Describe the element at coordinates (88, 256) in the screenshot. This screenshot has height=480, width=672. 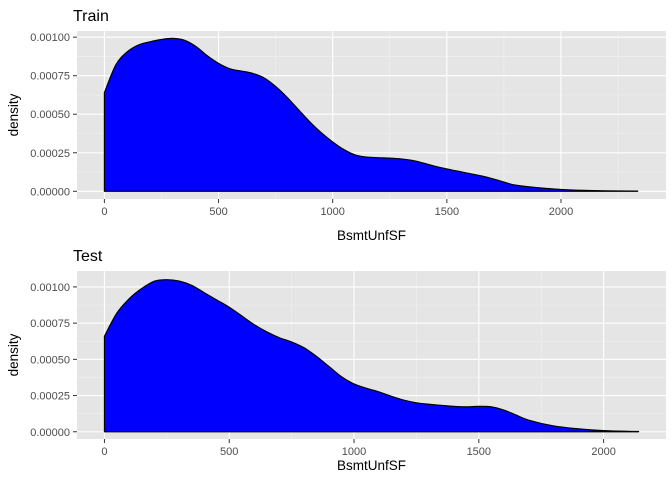
I see `chart-title: Test` at that location.